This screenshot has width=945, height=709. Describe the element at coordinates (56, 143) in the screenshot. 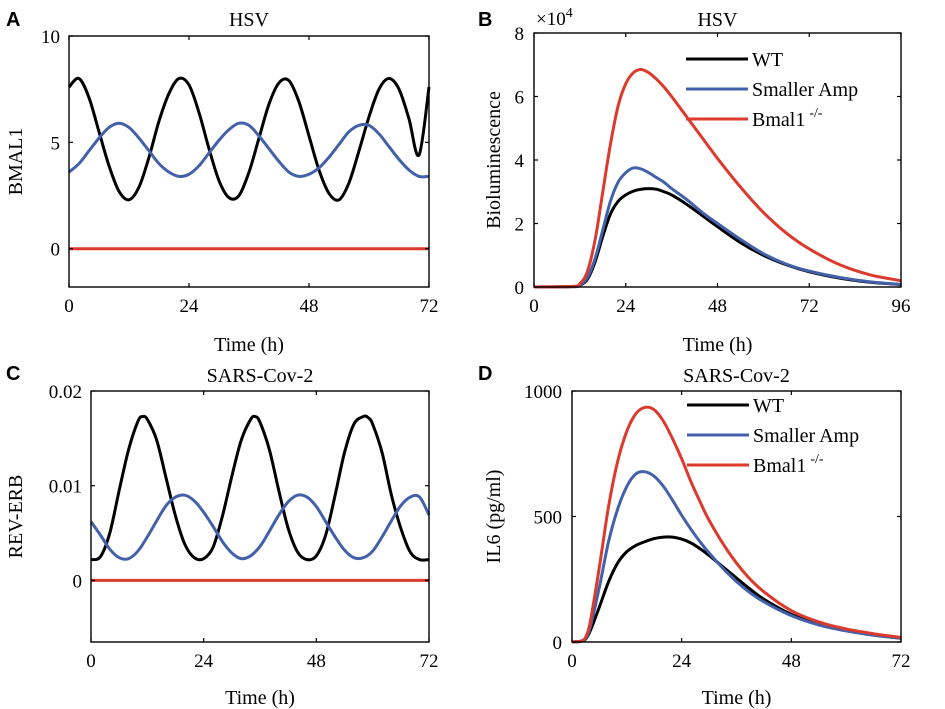

I see `y-tick-label: 5` at that location.